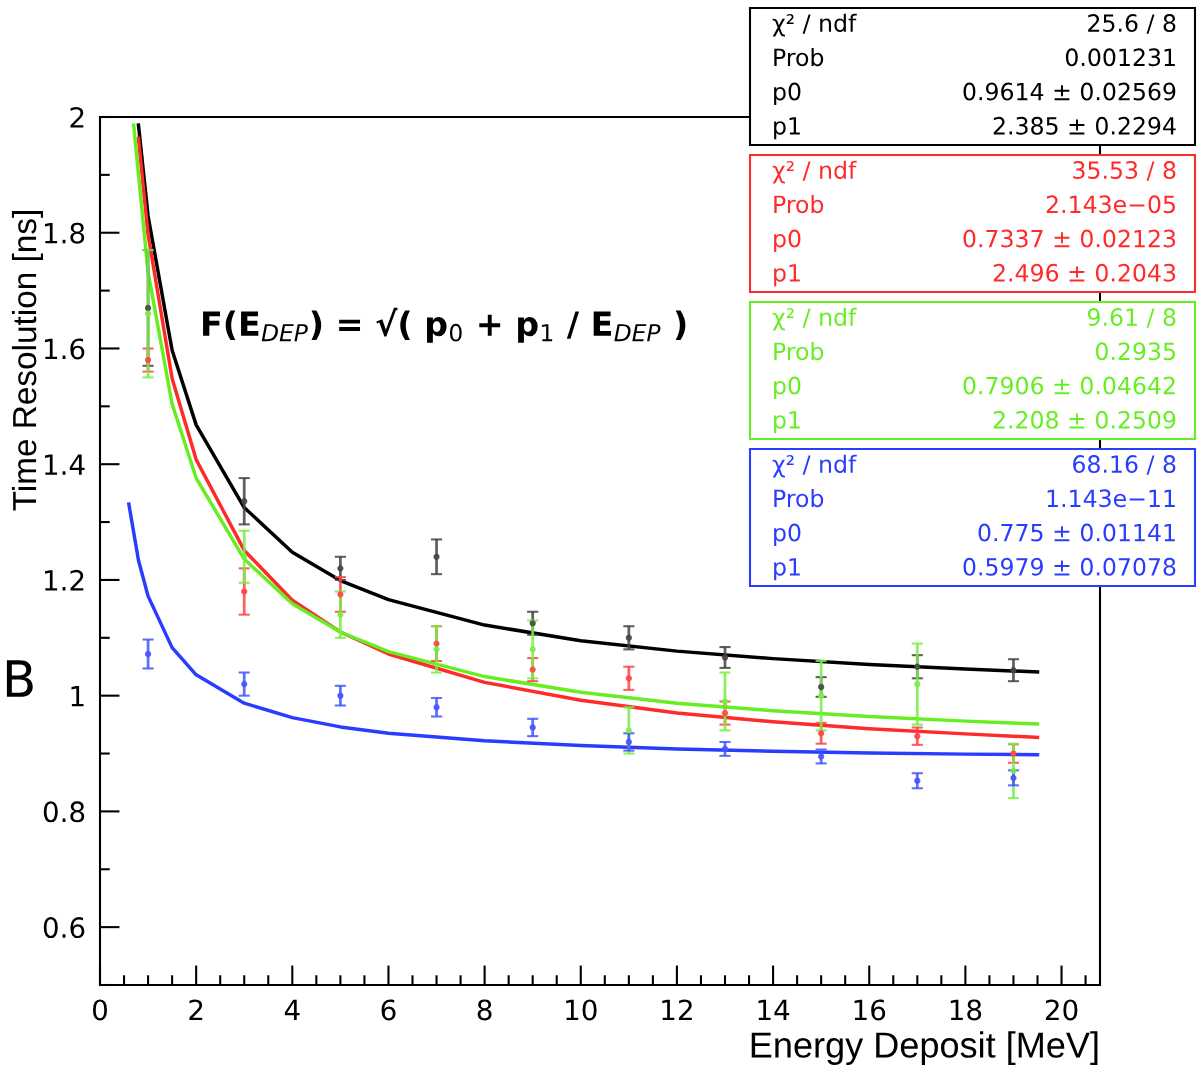 The image size is (1197, 1071). What do you see at coordinates (388, 1010) in the screenshot?
I see `x-tick-label: 6` at bounding box center [388, 1010].